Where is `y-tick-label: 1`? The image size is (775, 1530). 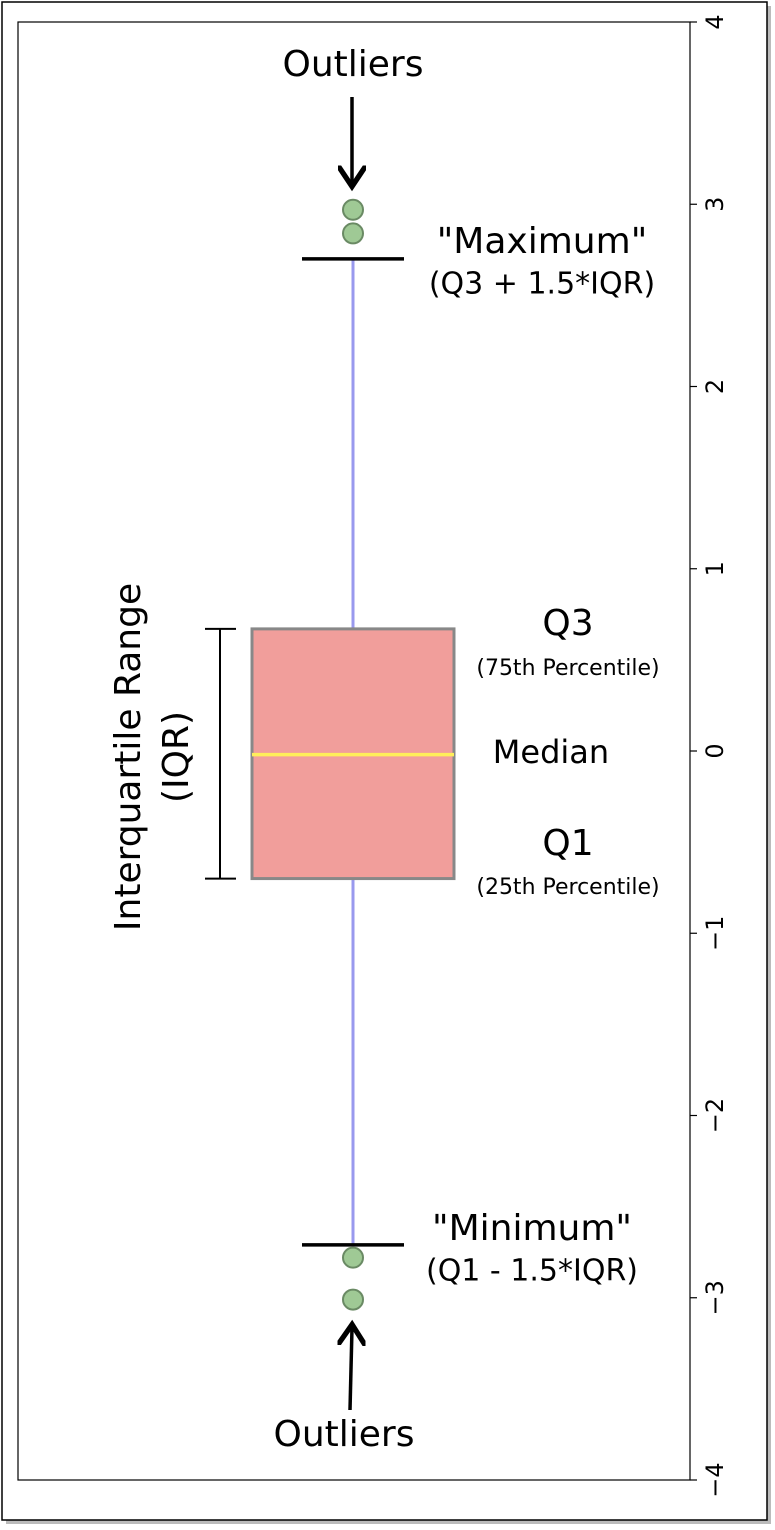 y-tick-label: 1 is located at coordinates (715, 568).